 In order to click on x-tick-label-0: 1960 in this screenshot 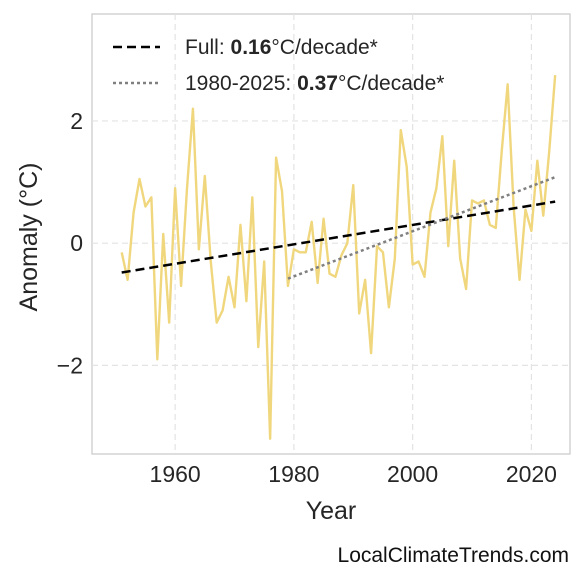, I will do `click(175, 474)`.